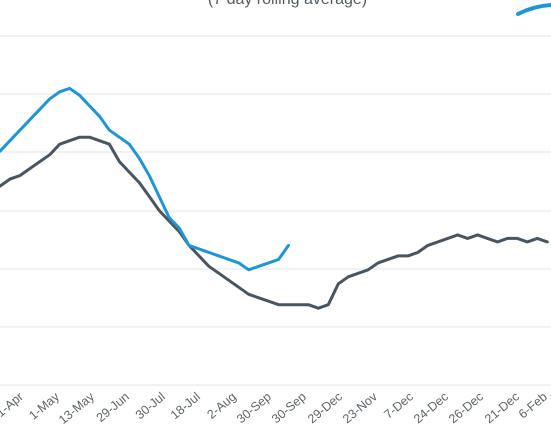 The height and width of the screenshot is (431, 551). I want to click on x-tick-label: 2-Aug, so click(221, 406).